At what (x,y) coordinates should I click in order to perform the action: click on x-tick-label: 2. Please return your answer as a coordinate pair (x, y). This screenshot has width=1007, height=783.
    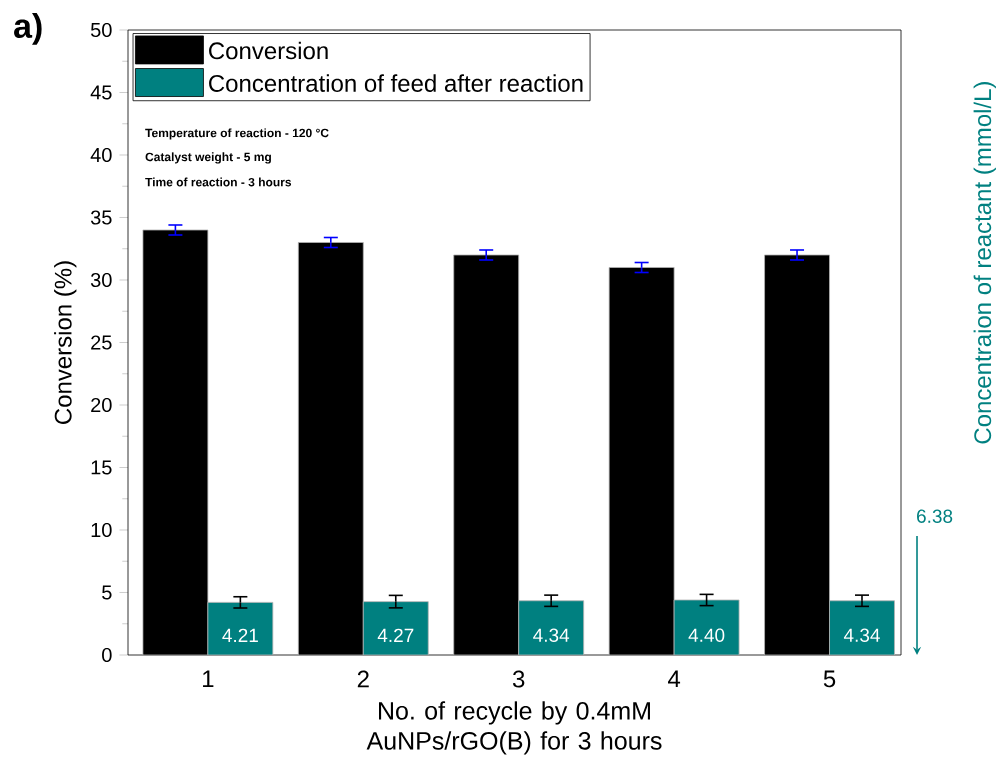
    Looking at the image, I should click on (363, 679).